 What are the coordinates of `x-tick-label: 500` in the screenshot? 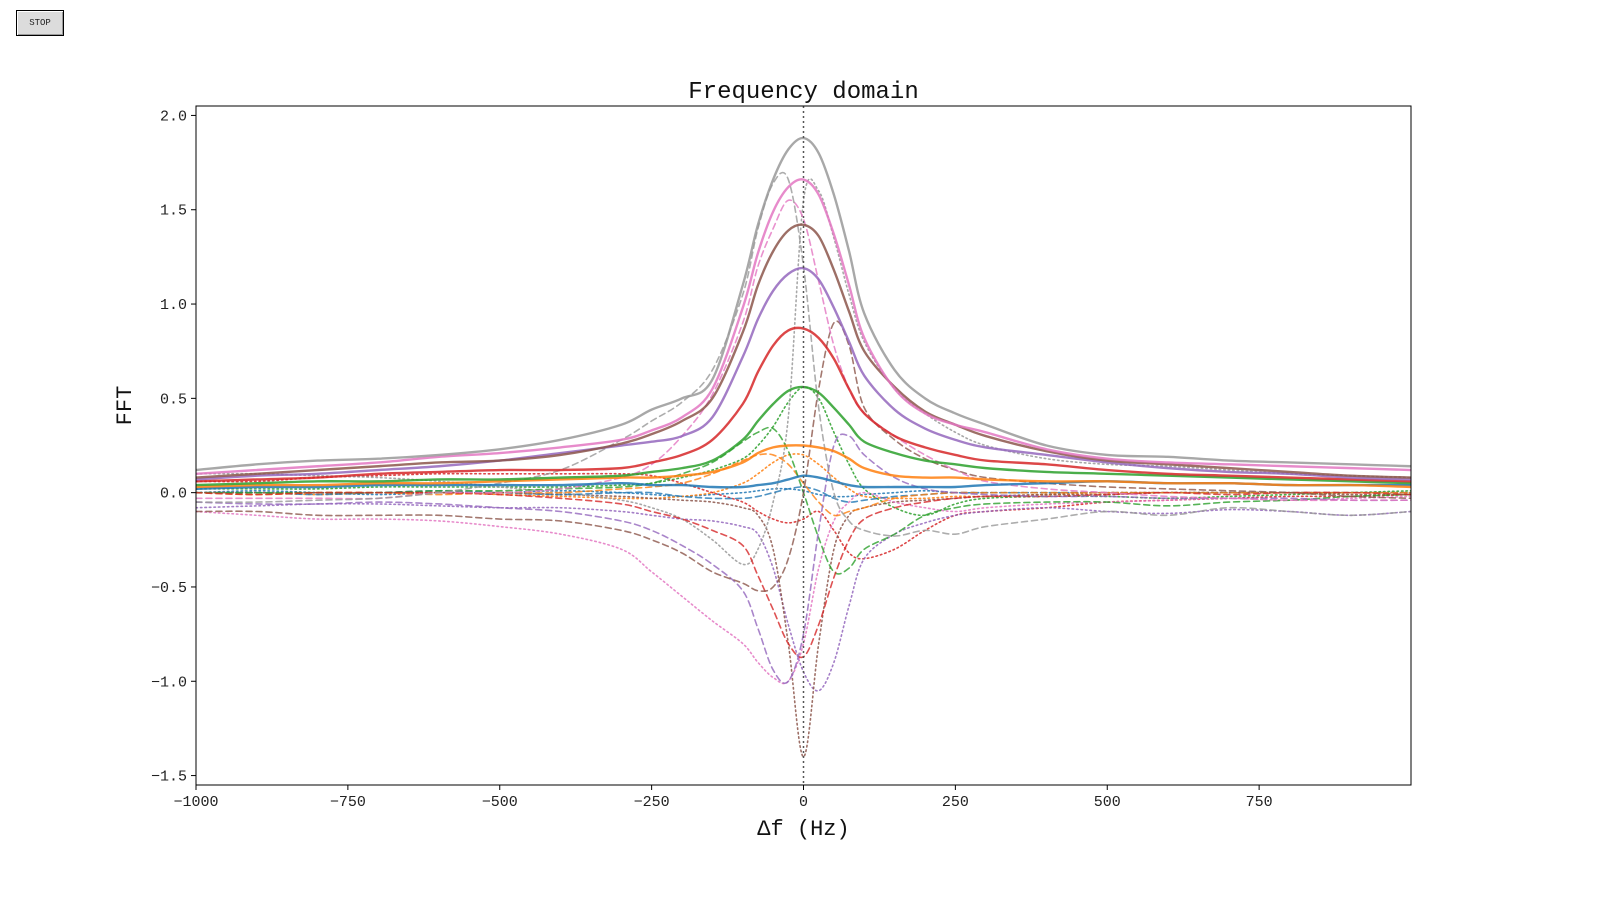 It's located at (1107, 802).